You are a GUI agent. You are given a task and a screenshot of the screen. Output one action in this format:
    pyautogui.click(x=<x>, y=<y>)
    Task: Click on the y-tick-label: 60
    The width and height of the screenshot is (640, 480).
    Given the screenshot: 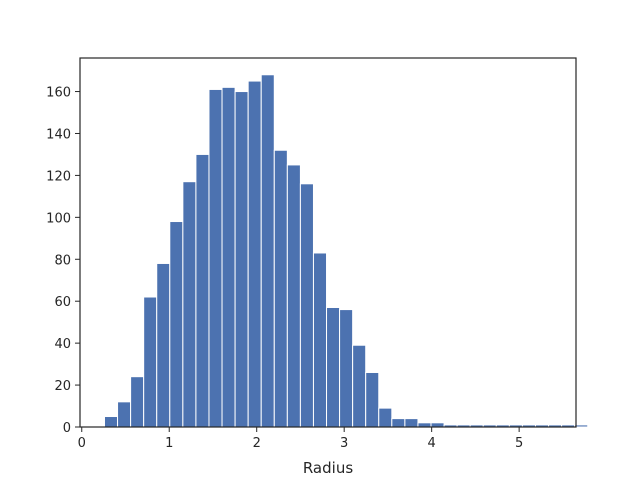 What is the action you would take?
    pyautogui.click(x=62, y=302)
    